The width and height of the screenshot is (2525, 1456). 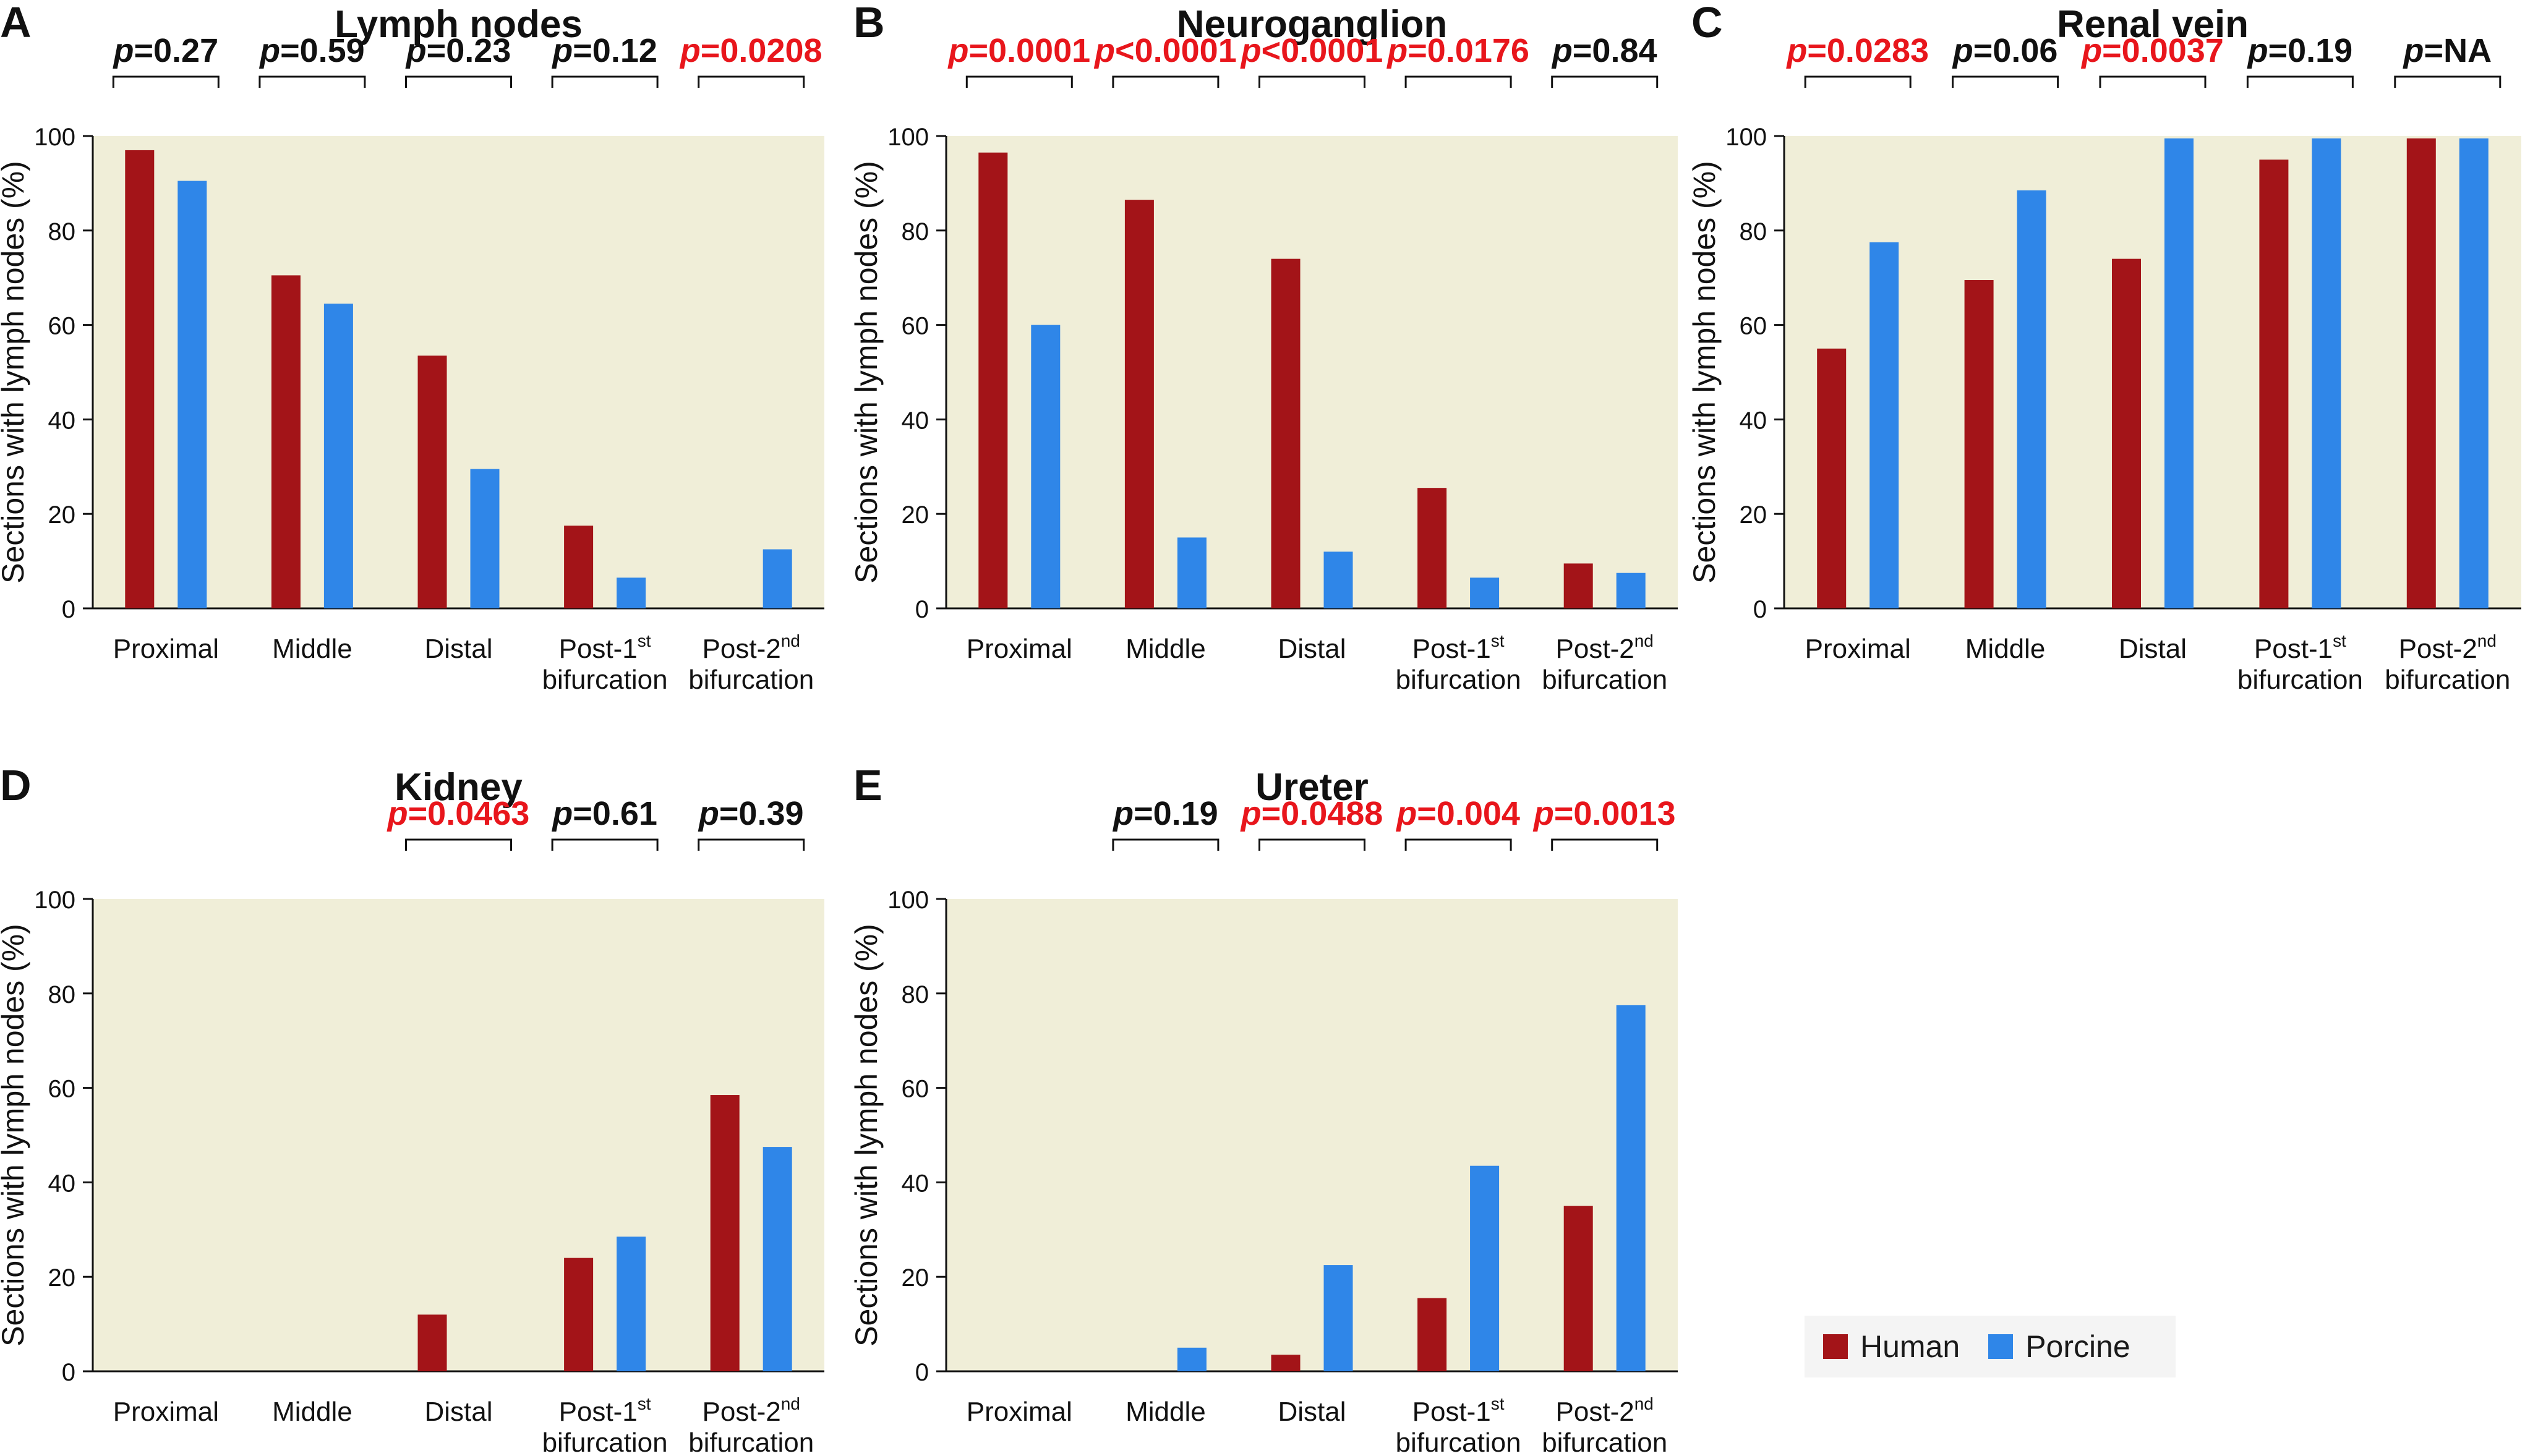 What do you see at coordinates (1312, 1412) in the screenshot?
I see `x-tick-label: Distal` at bounding box center [1312, 1412].